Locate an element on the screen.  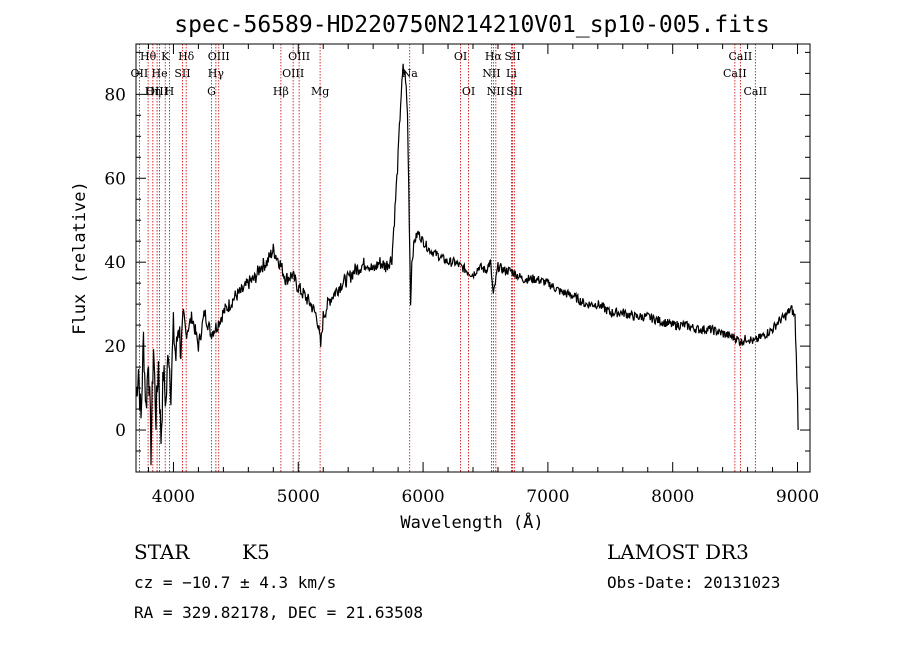
line-label-16: Na is located at coordinates (410, 73).